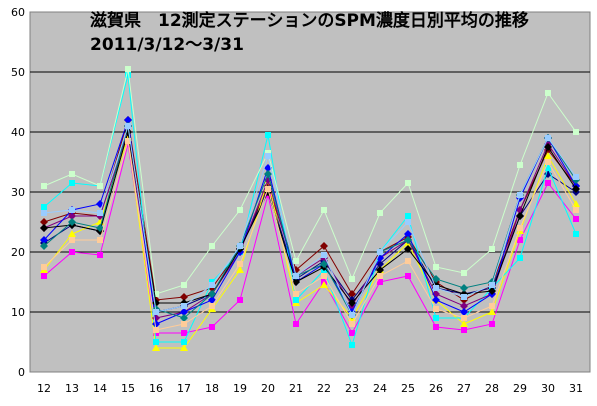 This screenshot has height=406, width=597. I want to click on x-axis-ticks: 12 13 14 15 16 17 18 19 20 21 22 23 24 25 26 27 28 29 30 31, so click(310, 388).